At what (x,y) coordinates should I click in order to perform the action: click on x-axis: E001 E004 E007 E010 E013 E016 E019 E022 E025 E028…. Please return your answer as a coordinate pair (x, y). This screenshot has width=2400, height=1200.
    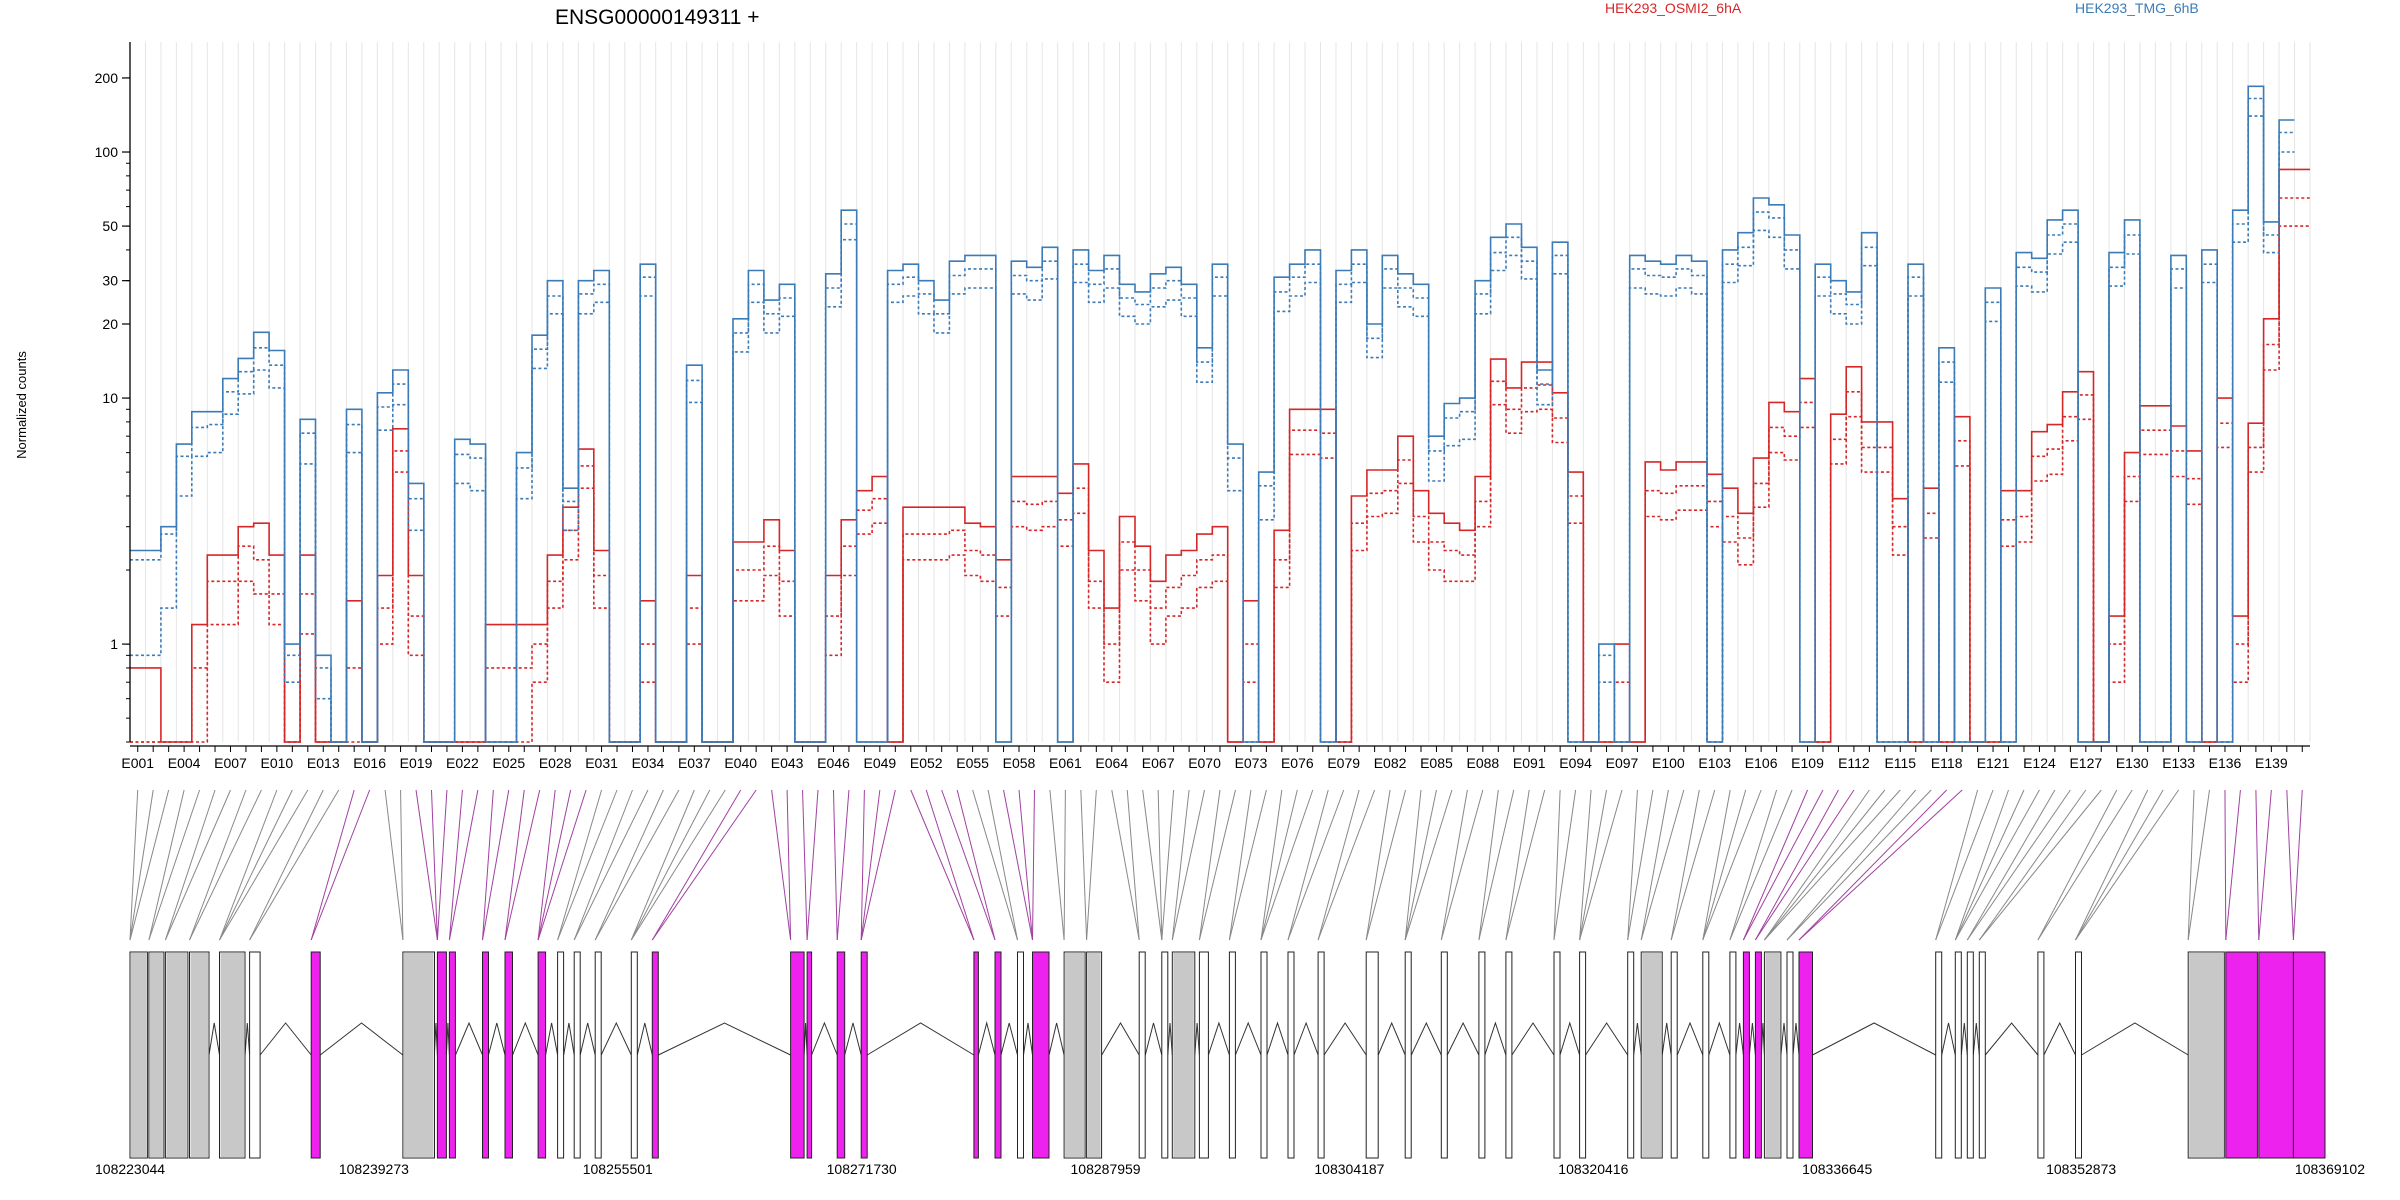
    Looking at the image, I should click on (1215, 758).